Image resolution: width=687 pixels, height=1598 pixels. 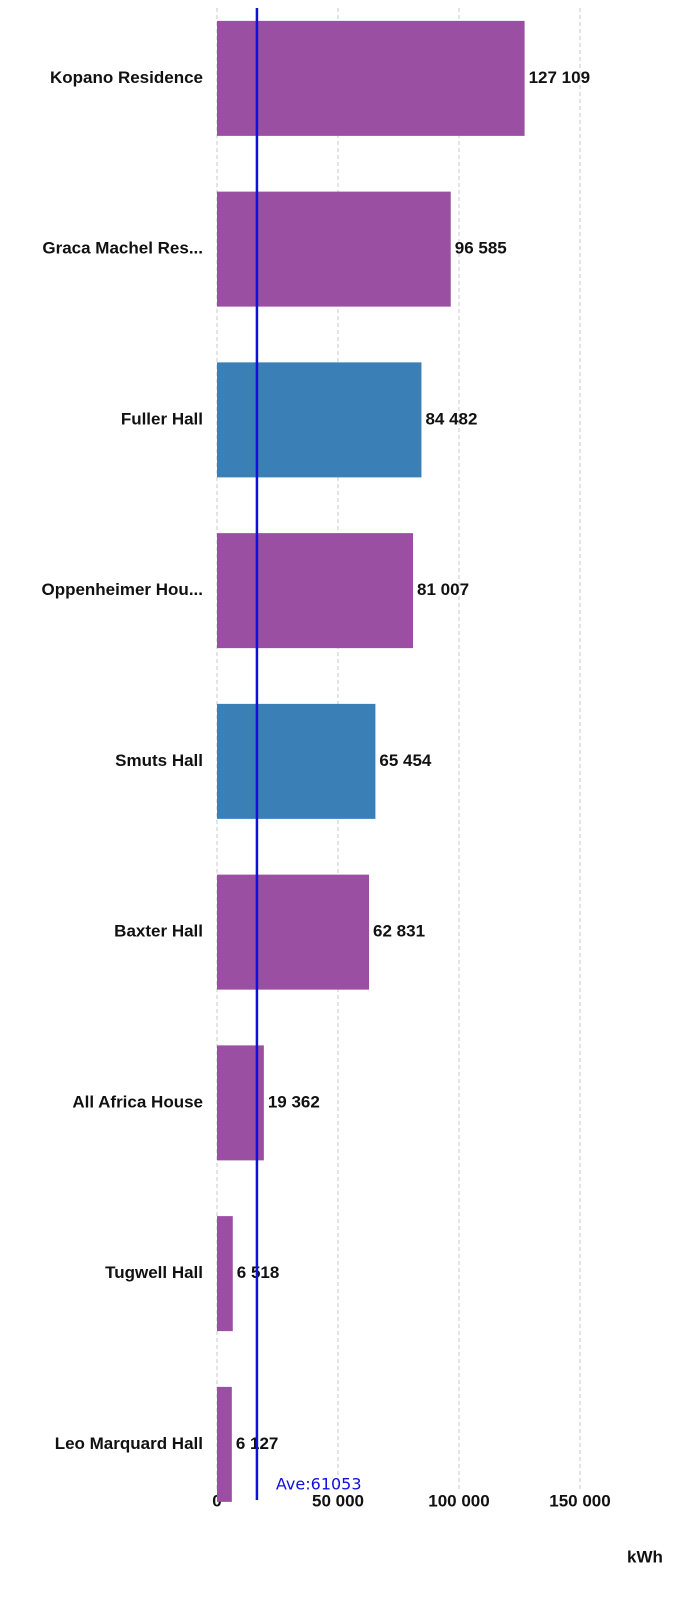 What do you see at coordinates (129, 1443) in the screenshot?
I see `category-label: Leo Marquard Hall` at bounding box center [129, 1443].